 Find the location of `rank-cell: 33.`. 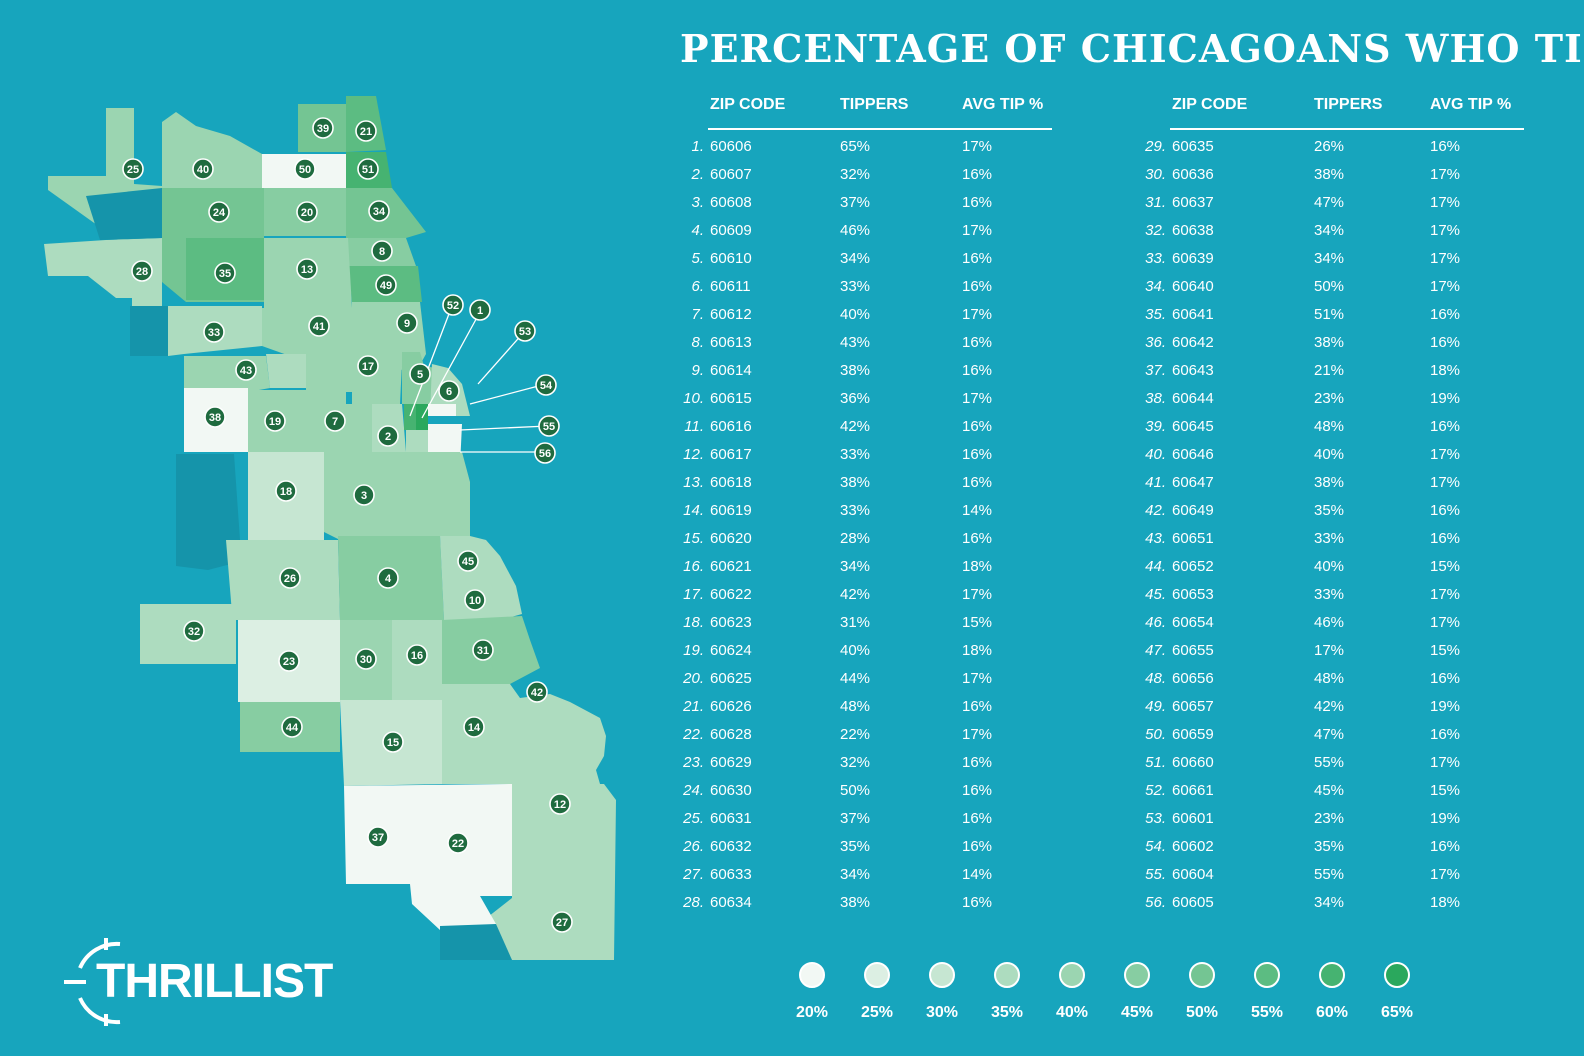

rank-cell: 33. is located at coordinates (1155, 258).